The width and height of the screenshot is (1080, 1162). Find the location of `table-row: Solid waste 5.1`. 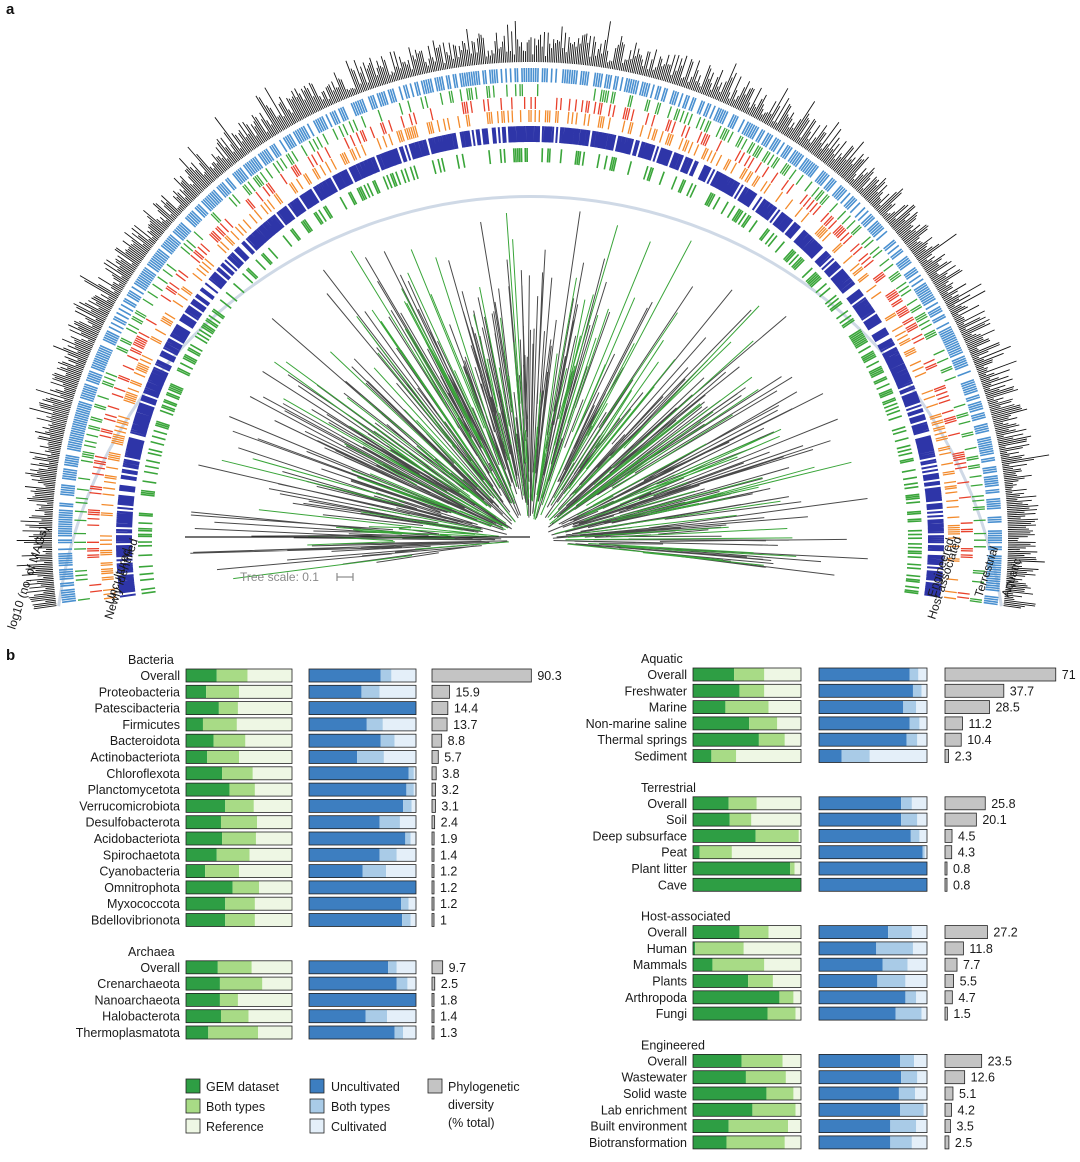

table-row: Solid waste 5.1 is located at coordinates (799, 1093).